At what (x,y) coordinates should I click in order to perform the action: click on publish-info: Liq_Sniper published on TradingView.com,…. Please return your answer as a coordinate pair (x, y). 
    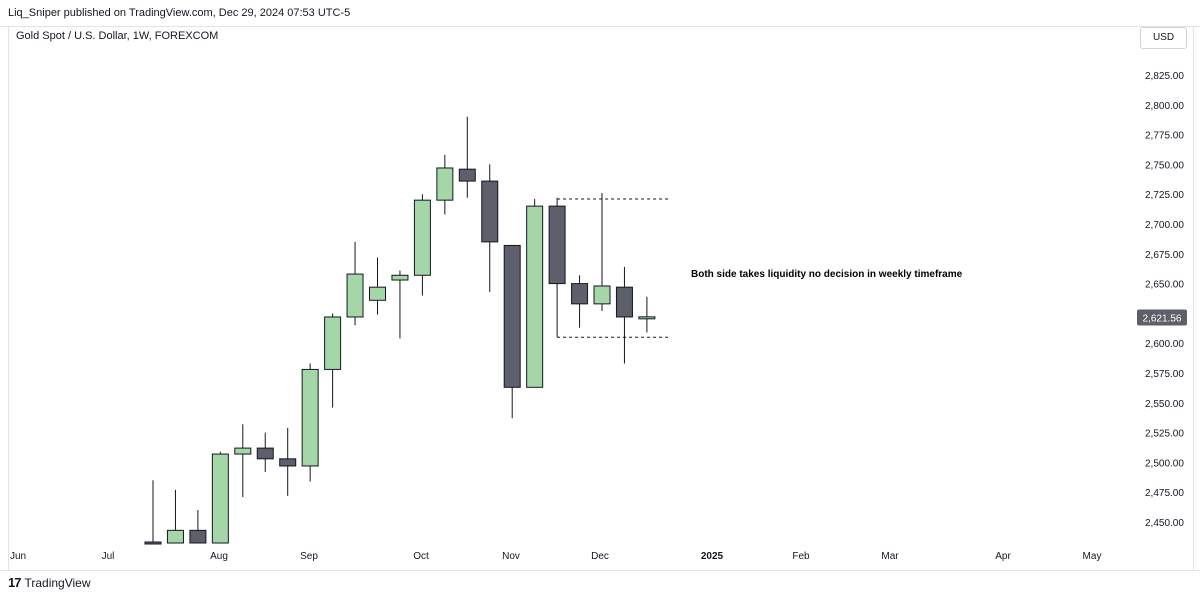
    Looking at the image, I should click on (179, 13).